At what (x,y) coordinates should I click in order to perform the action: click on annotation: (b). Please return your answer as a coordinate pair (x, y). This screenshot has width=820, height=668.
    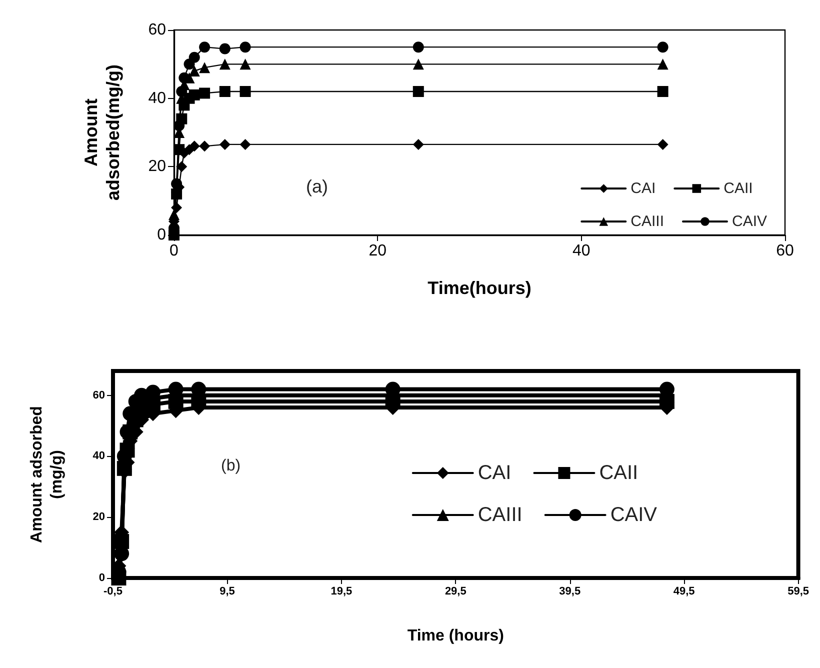
    Looking at the image, I should click on (231, 465).